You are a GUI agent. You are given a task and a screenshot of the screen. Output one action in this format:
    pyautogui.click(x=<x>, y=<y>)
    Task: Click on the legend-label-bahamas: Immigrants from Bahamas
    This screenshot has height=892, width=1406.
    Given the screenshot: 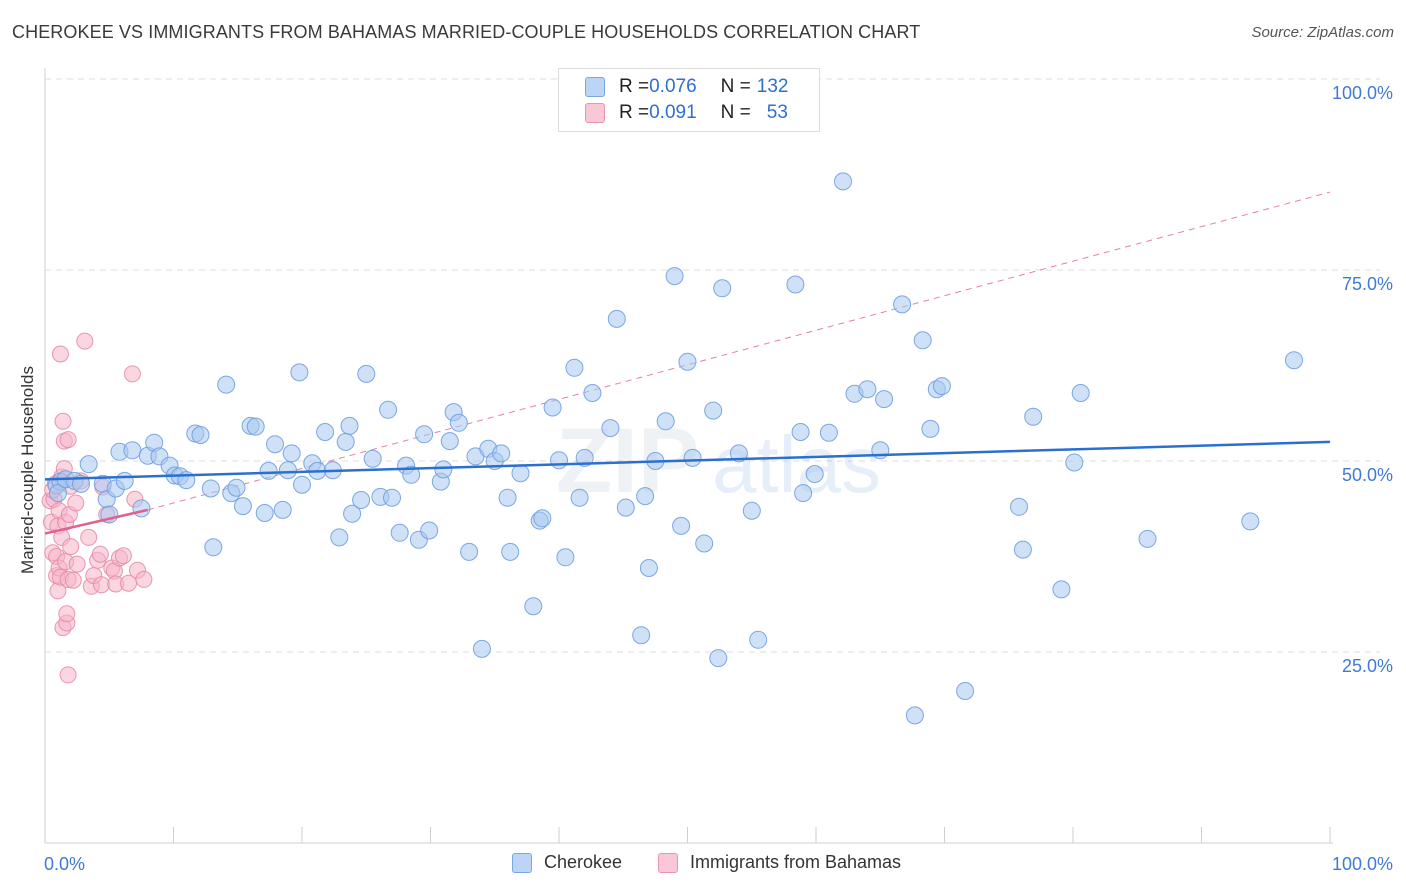 What is the action you would take?
    pyautogui.click(x=796, y=862)
    